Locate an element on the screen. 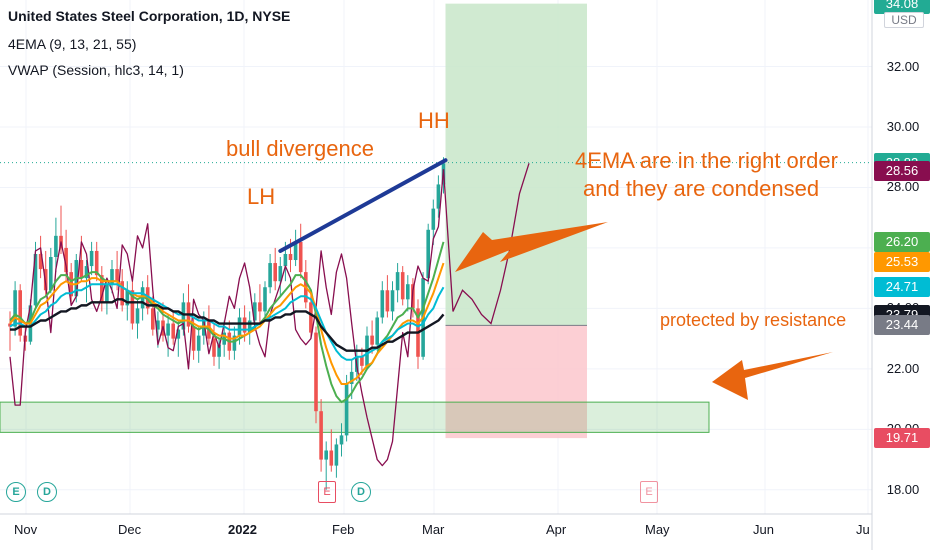 The image size is (932, 550). price-badge: 23.44 is located at coordinates (902, 325).